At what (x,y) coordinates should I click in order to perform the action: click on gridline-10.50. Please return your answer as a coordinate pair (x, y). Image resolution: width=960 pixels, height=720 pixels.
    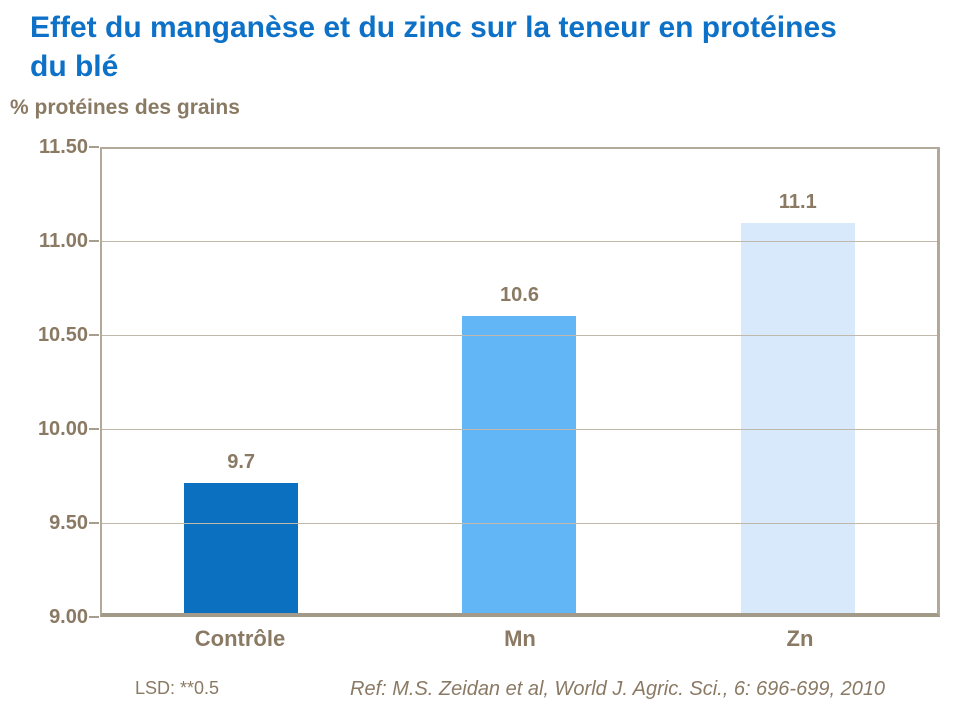
    Looking at the image, I should click on (519, 335).